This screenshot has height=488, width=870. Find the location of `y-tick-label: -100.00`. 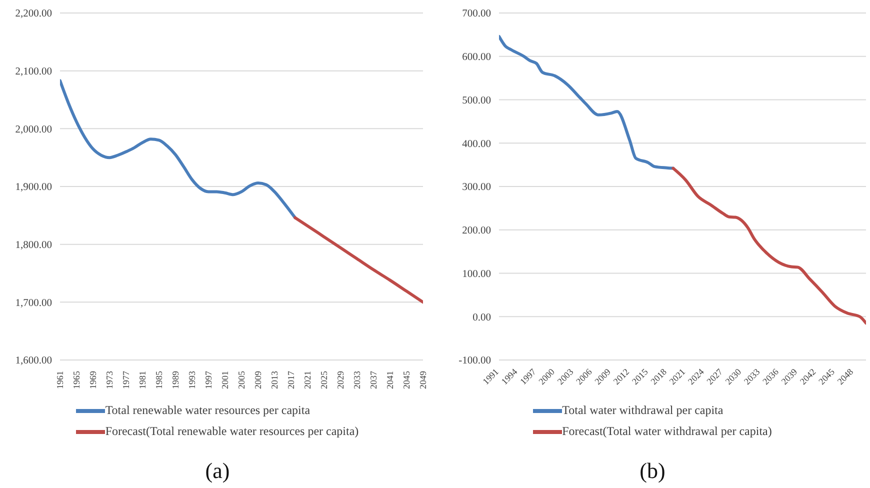

y-tick-label: -100.00 is located at coordinates (474, 361).